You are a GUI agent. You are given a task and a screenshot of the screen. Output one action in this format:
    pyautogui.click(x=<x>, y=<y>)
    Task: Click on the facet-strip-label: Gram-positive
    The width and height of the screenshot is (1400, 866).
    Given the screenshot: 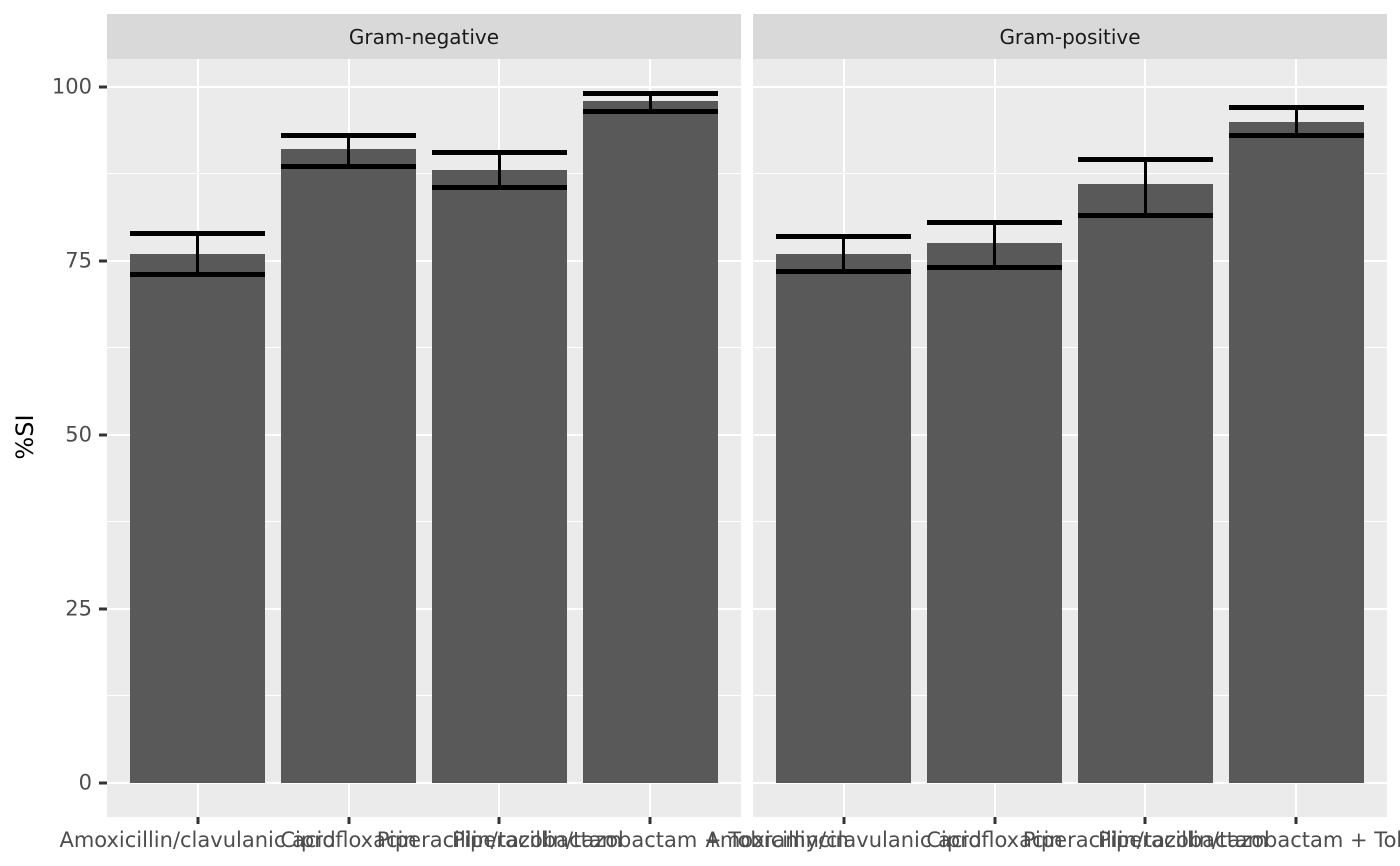 What is the action you would take?
    pyautogui.click(x=1070, y=36)
    